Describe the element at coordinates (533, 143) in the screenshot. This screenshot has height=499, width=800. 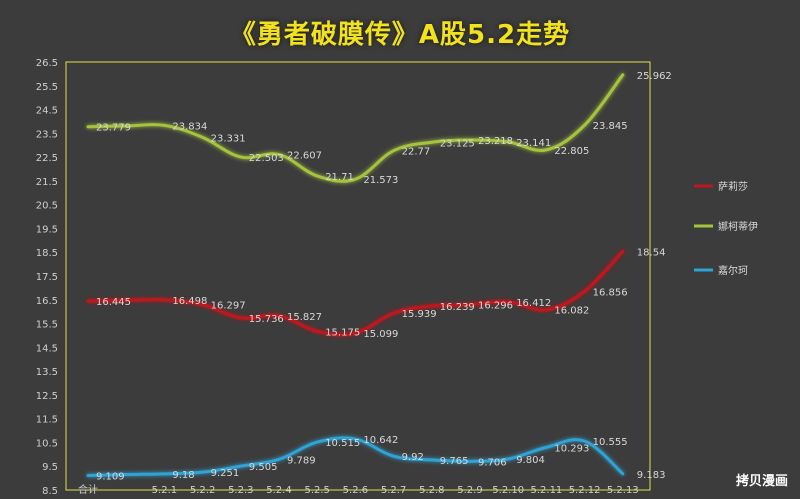
I see `data-label: 23.141` at that location.